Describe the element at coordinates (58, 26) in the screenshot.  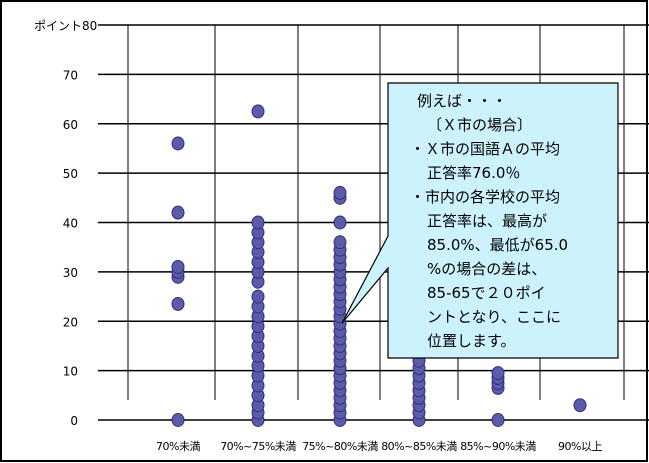
I see `y-axis-unit-label: ポイント` at that location.